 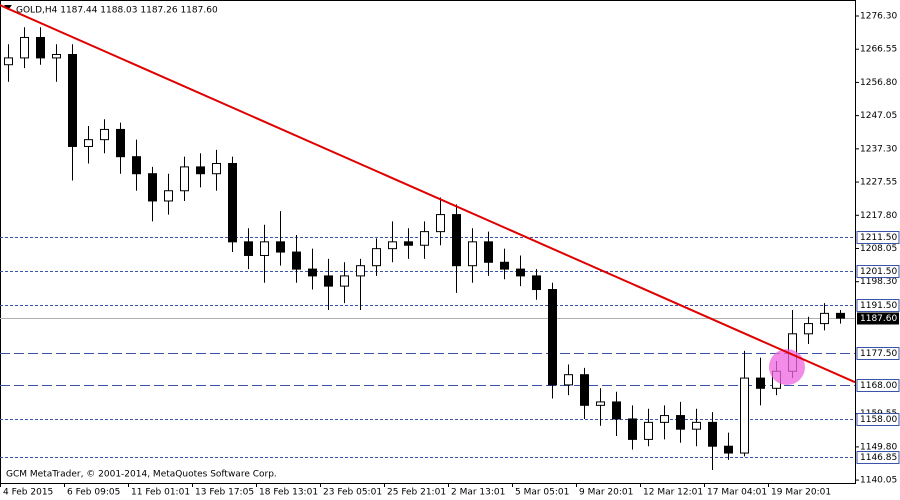 What do you see at coordinates (787, 367) in the screenshot?
I see `highlight-circle` at bounding box center [787, 367].